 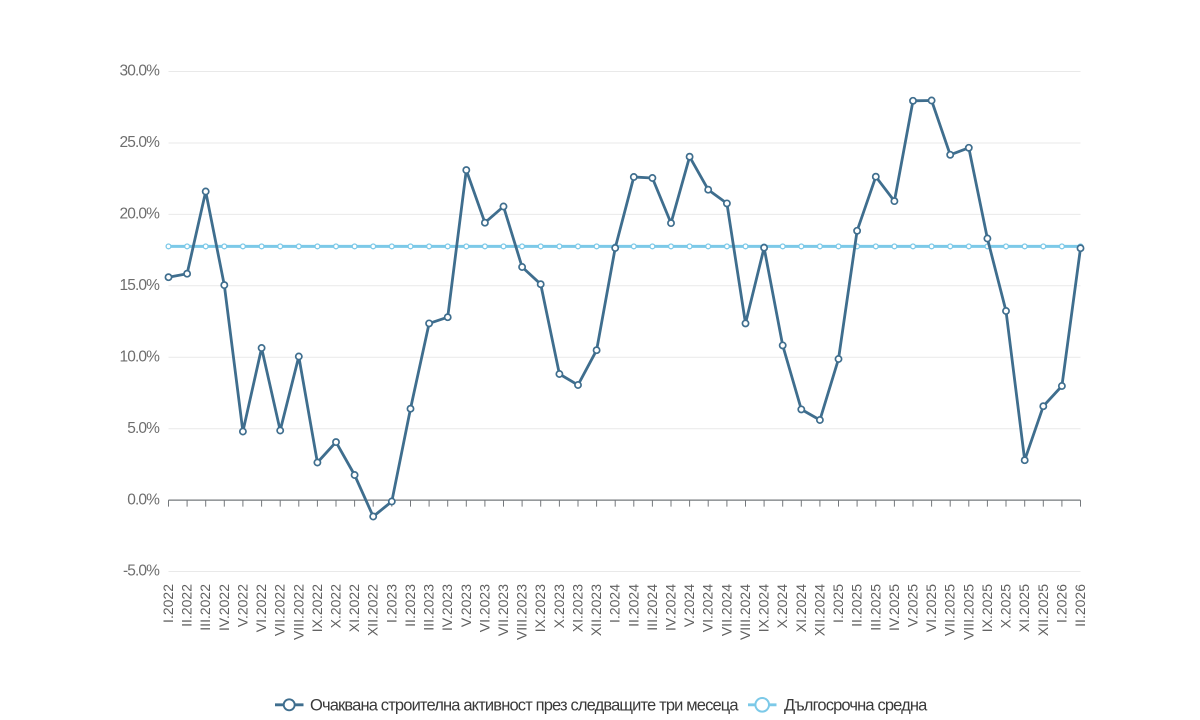 What do you see at coordinates (615, 603) in the screenshot?
I see `svg-text: I.2024` at bounding box center [615, 603].